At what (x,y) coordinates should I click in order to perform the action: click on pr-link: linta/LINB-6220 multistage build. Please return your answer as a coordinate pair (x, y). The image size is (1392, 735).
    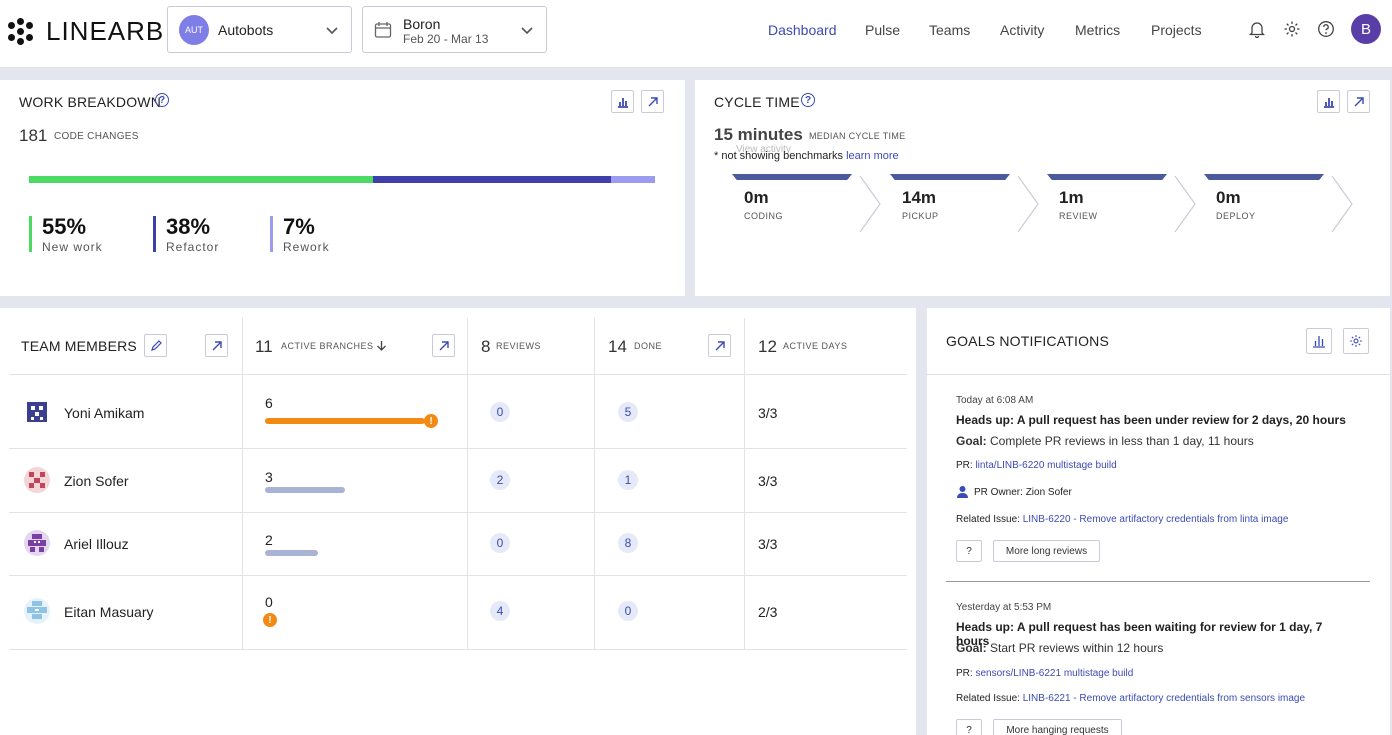
    Looking at the image, I should click on (1046, 465).